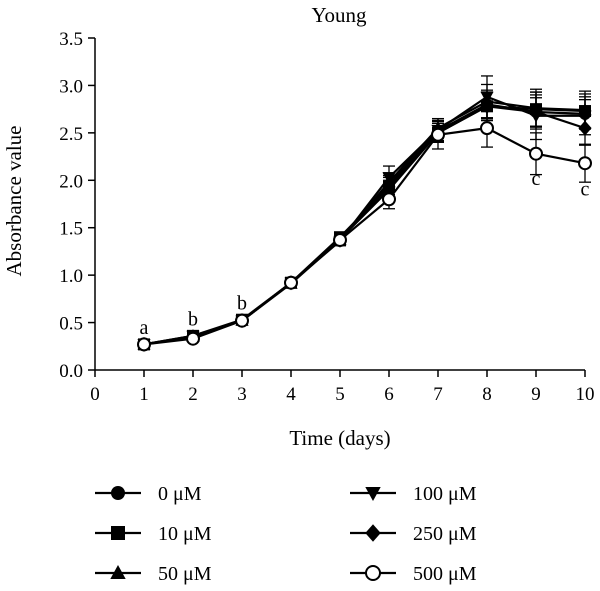  I want to click on x-tick-label: 3, so click(242, 394).